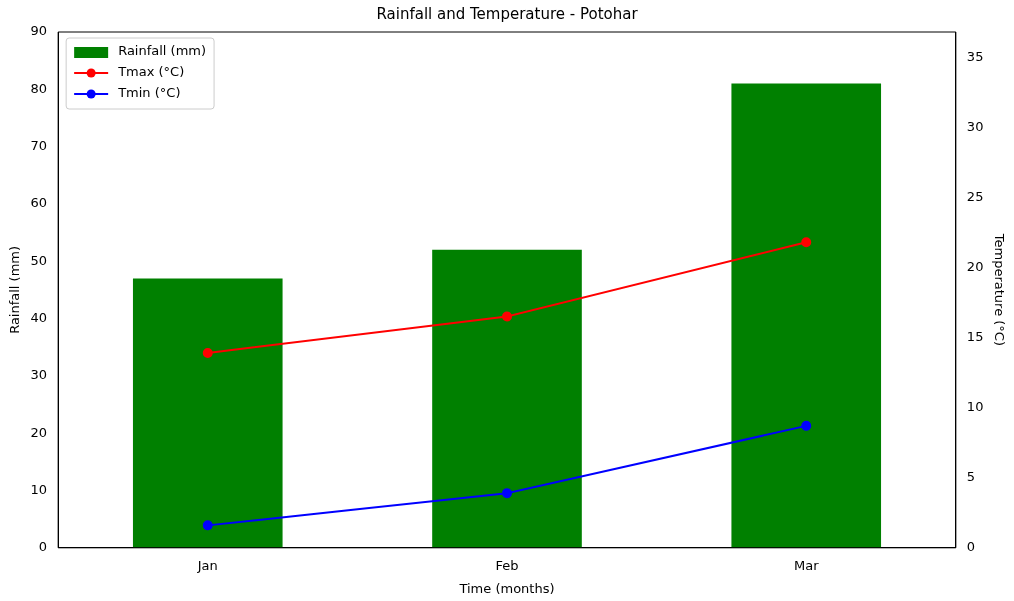  What do you see at coordinates (39, 145) in the screenshot?
I see `y-tick-label: 70` at bounding box center [39, 145].